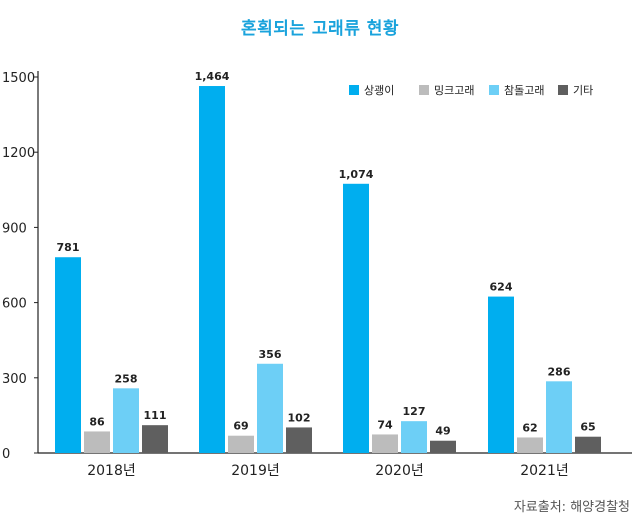 This screenshot has height=522, width=640. Describe the element at coordinates (583, 90) in the screenshot. I see `legend-label: 기타` at that location.